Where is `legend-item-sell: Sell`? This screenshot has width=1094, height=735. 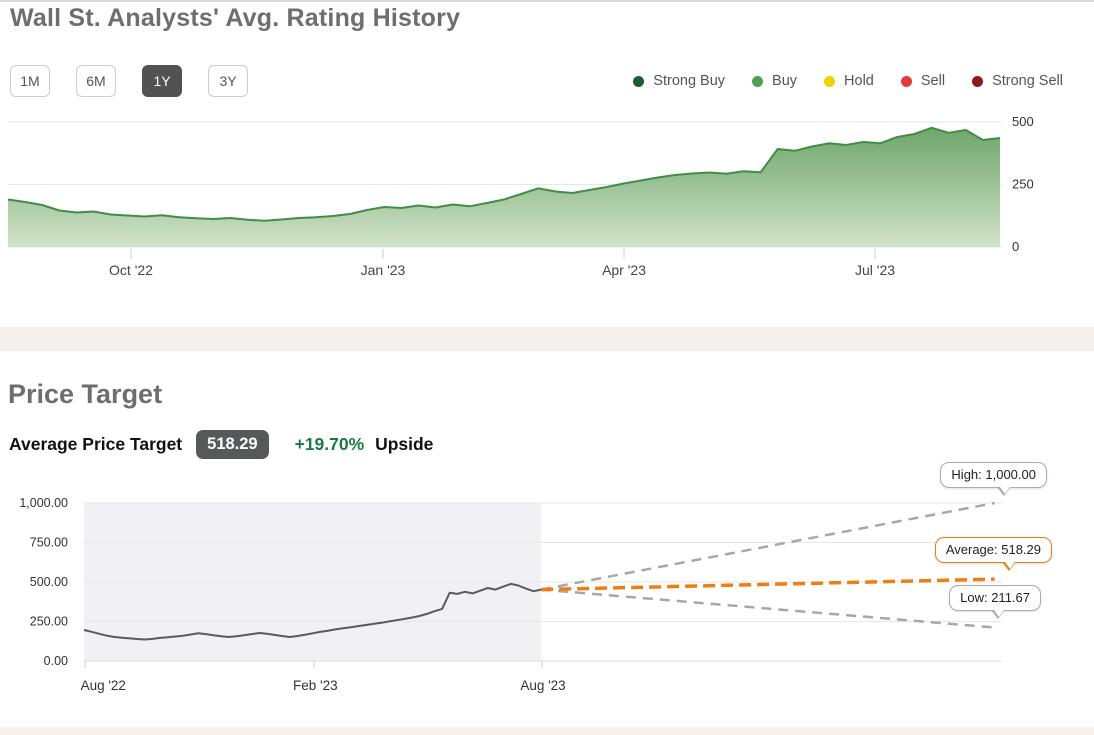
legend-item-sell: Sell is located at coordinates (923, 81).